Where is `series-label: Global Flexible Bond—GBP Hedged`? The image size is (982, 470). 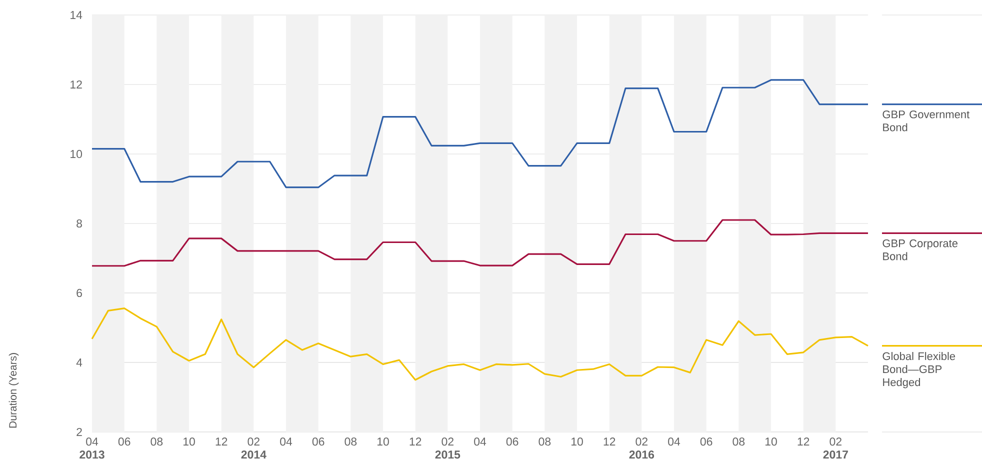 series-label: Global Flexible Bond—GBP Hedged is located at coordinates (919, 370).